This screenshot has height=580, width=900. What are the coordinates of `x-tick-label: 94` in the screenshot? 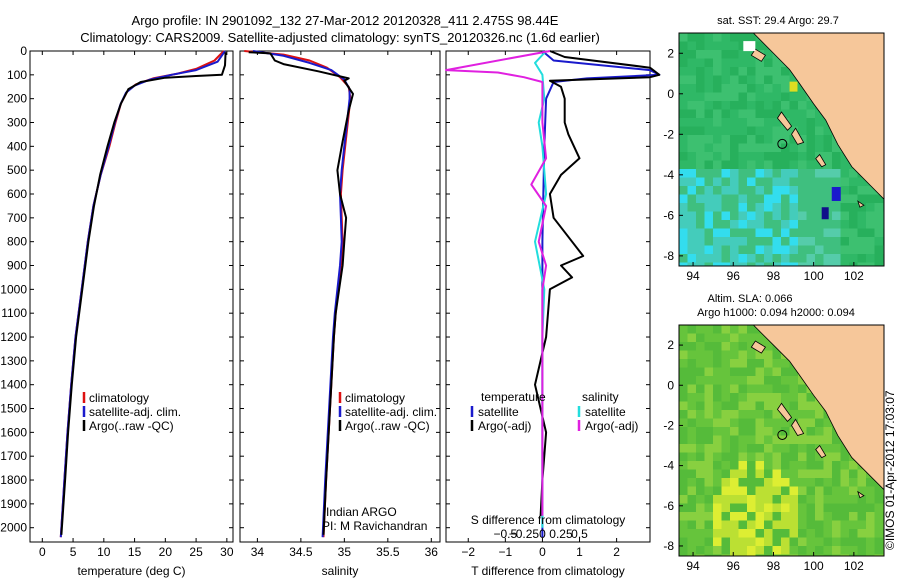 It's located at (693, 276).